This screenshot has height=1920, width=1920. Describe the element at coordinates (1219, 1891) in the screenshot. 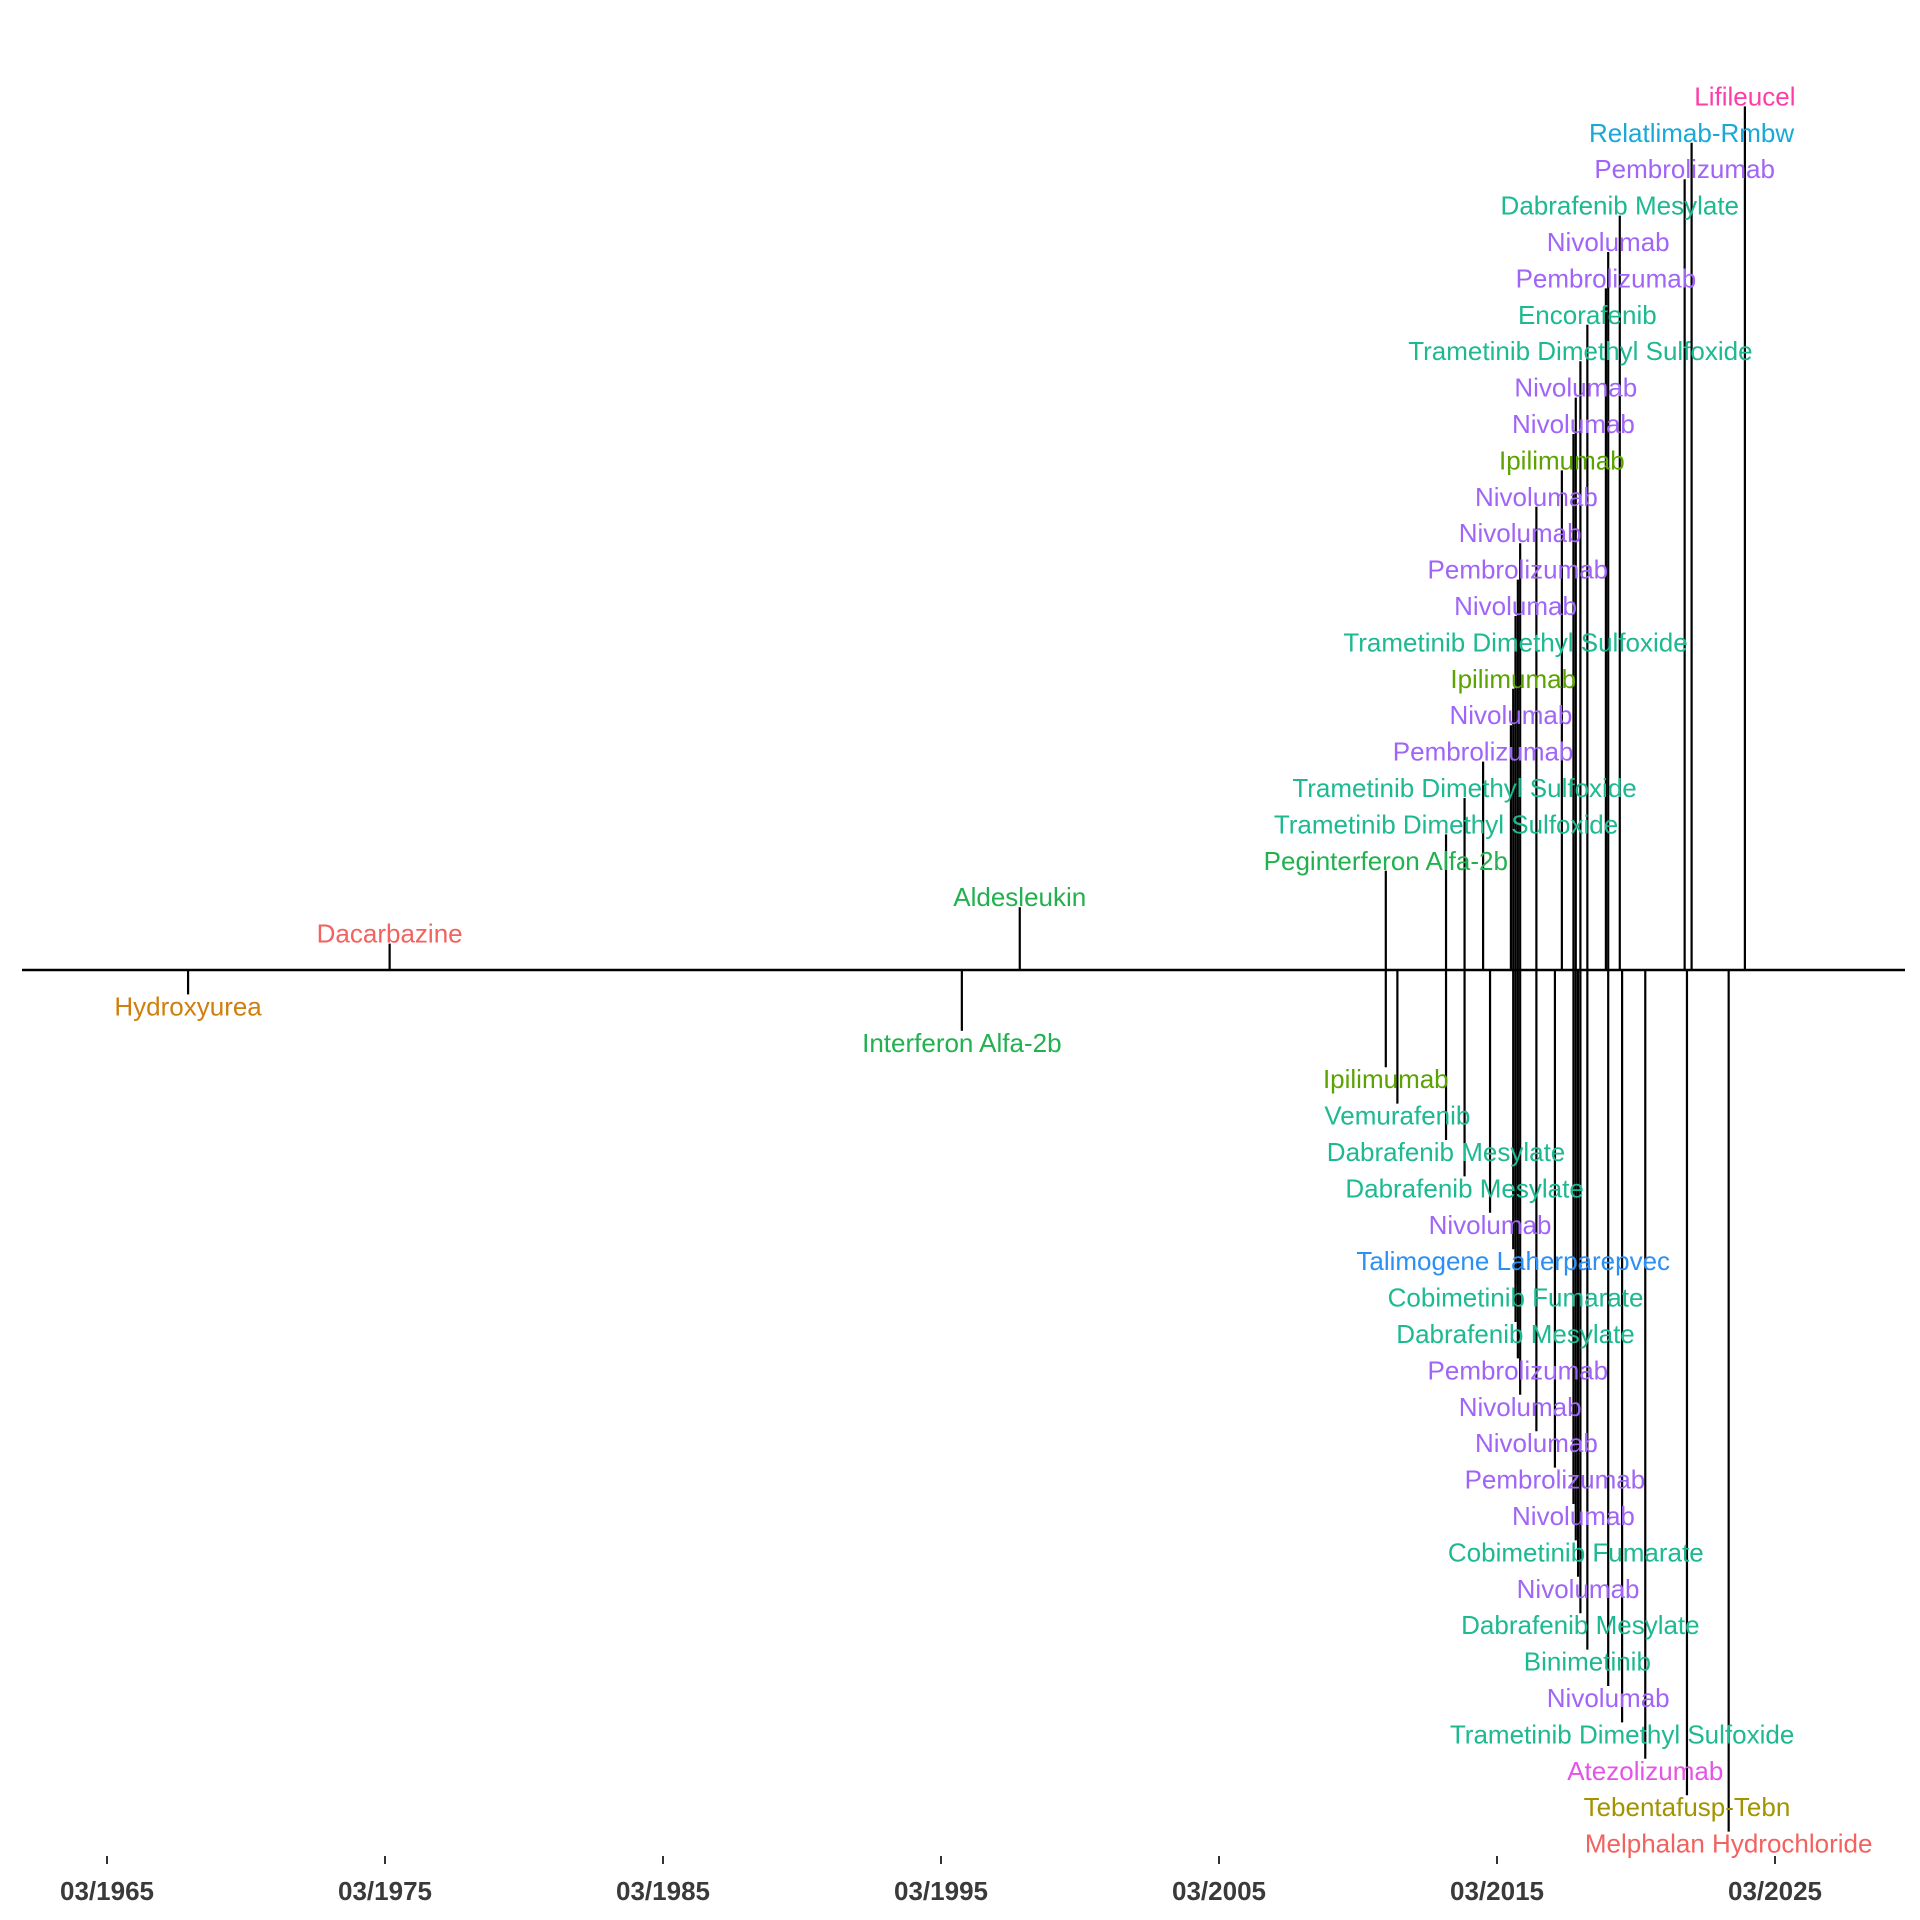

I see `x-tick-label: 03/2005` at that location.